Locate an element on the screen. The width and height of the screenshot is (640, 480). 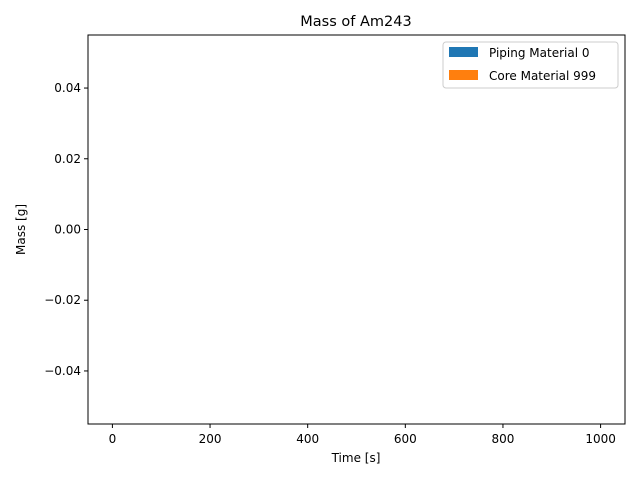
x-tick-label: 1000 is located at coordinates (600, 439).